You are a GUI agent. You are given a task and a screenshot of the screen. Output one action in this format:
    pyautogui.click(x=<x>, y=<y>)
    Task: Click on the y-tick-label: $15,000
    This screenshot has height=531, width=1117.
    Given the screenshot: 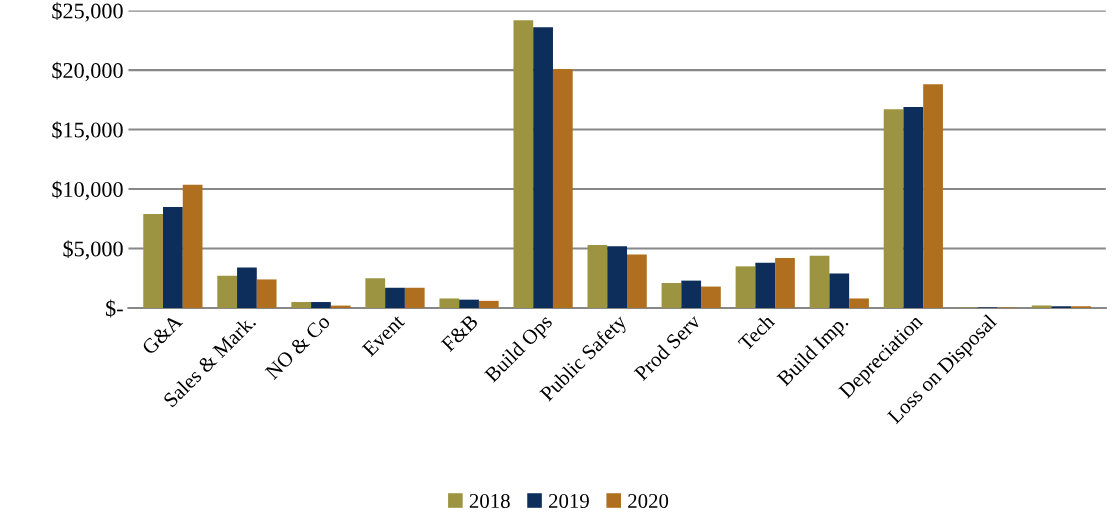 What is the action you would take?
    pyautogui.click(x=87, y=131)
    